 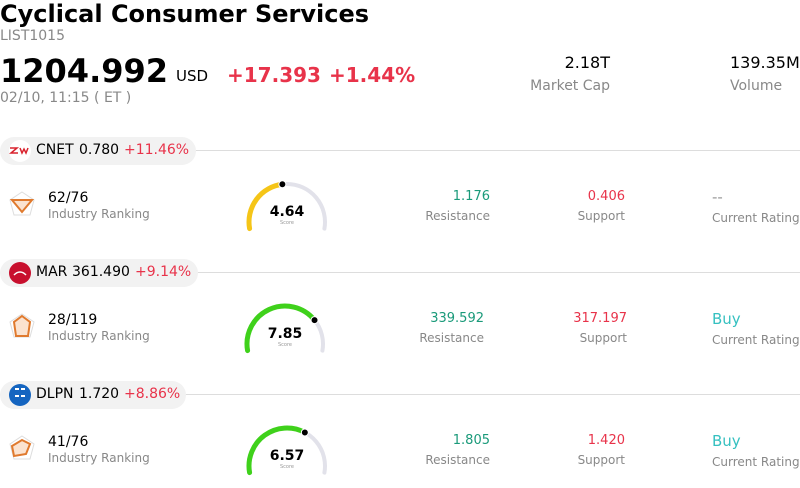 I want to click on change-pct: +1.44%, so click(x=372, y=75).